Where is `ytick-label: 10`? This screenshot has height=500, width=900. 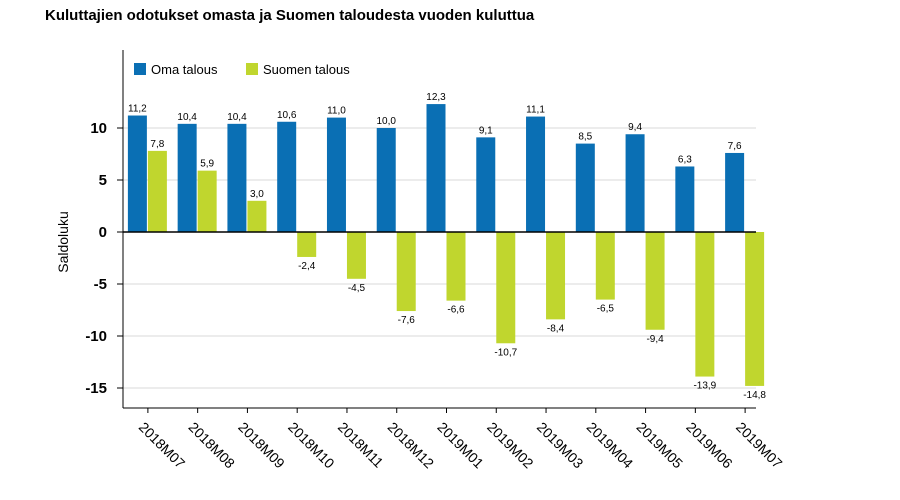
ytick-label: 10 is located at coordinates (98, 128).